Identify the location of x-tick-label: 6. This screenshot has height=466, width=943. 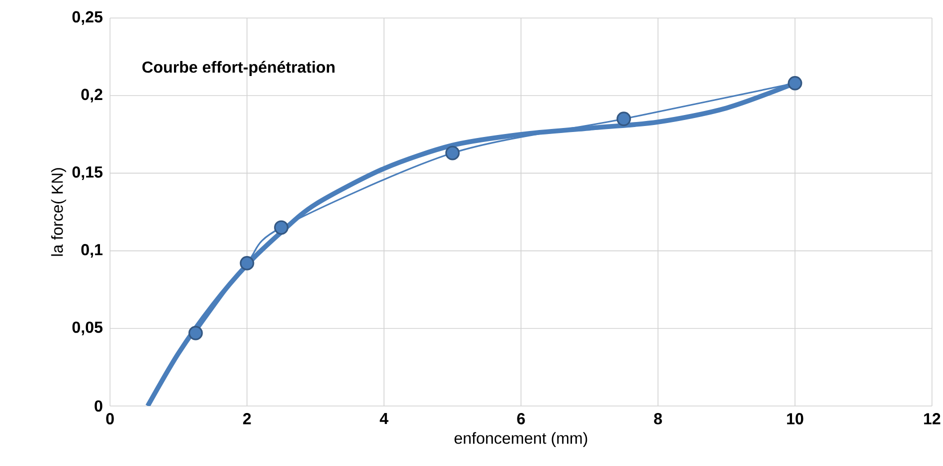
(521, 418).